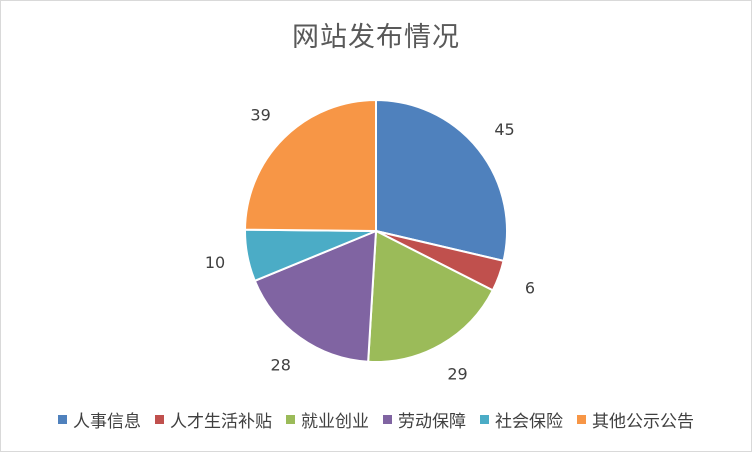 The width and height of the screenshot is (752, 452). Describe the element at coordinates (215, 262) in the screenshot. I see `data-label-5: 10` at that location.